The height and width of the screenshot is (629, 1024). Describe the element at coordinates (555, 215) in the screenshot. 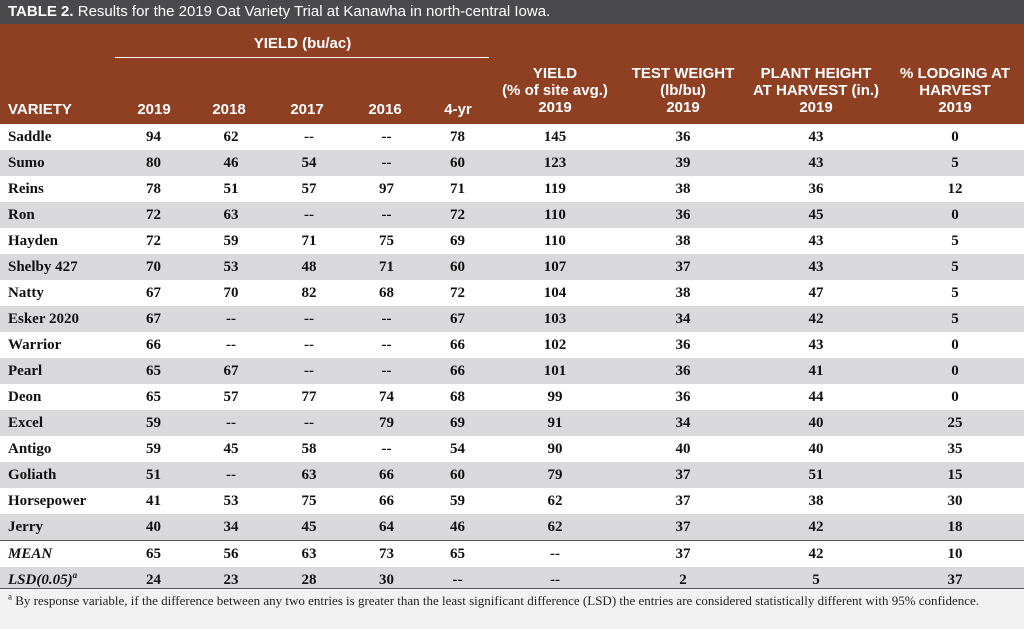

I see `value-cell: 110` at that location.